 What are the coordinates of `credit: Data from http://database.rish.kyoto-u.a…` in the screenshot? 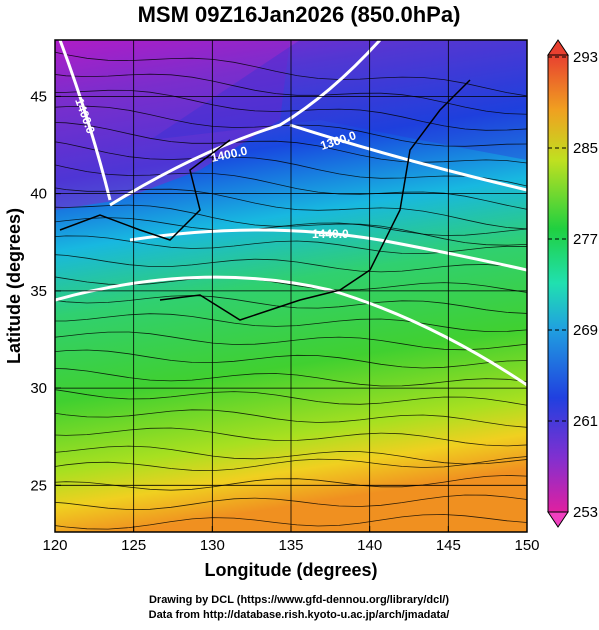 It's located at (299, 615).